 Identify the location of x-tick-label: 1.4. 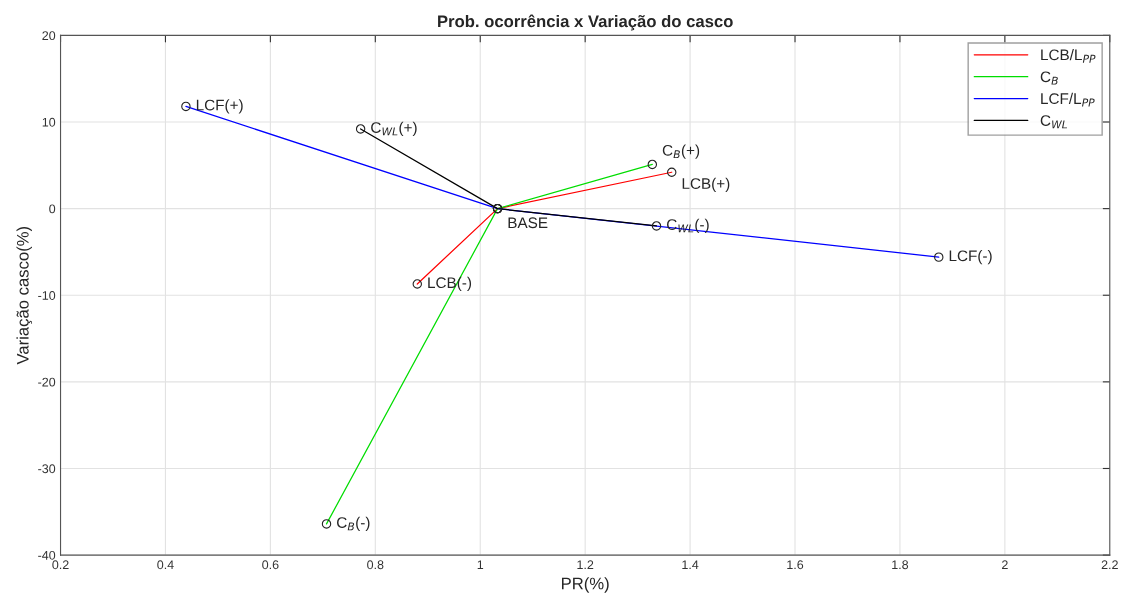
(690, 565).